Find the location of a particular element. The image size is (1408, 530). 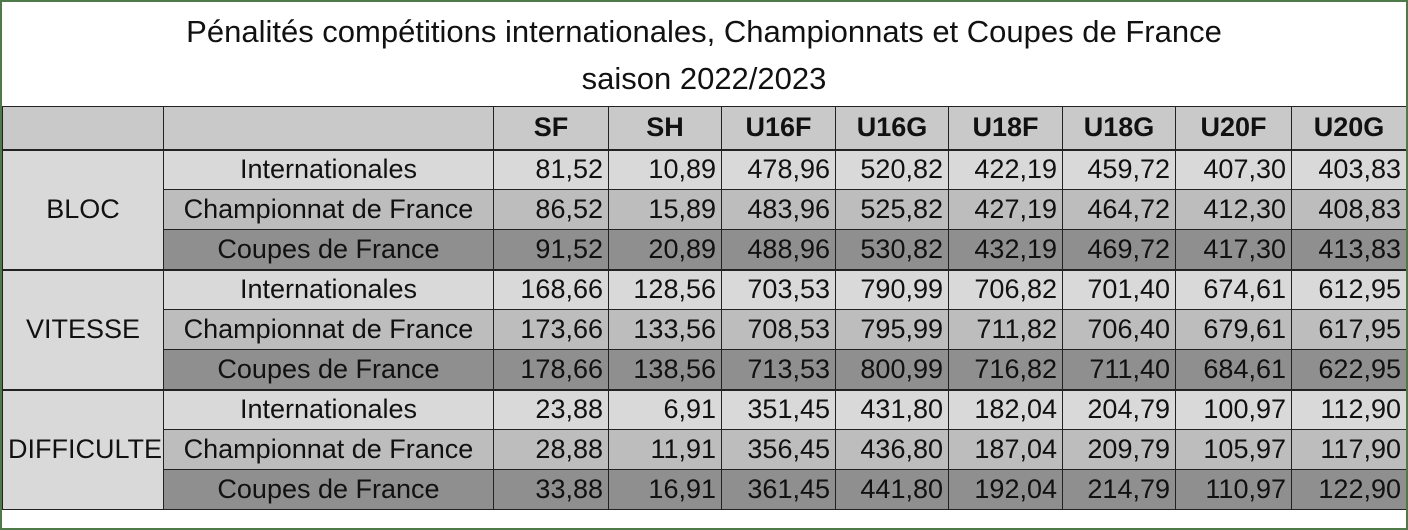

penalty-value-cell: 684,61 is located at coordinates (1233, 369).